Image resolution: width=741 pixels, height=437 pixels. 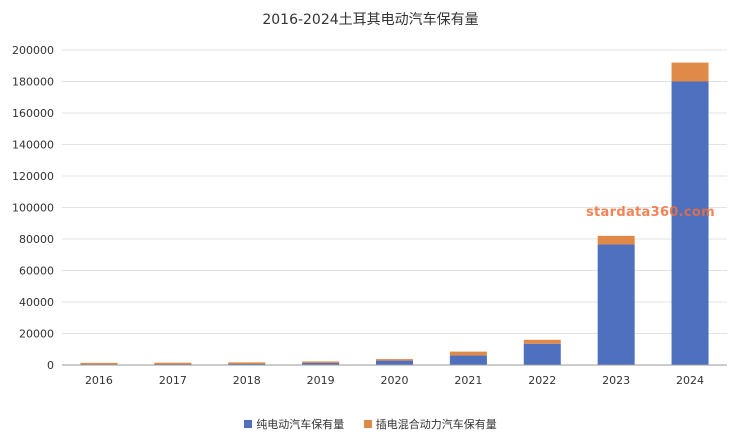 I want to click on y-tick-label: 40000, so click(x=36, y=302).